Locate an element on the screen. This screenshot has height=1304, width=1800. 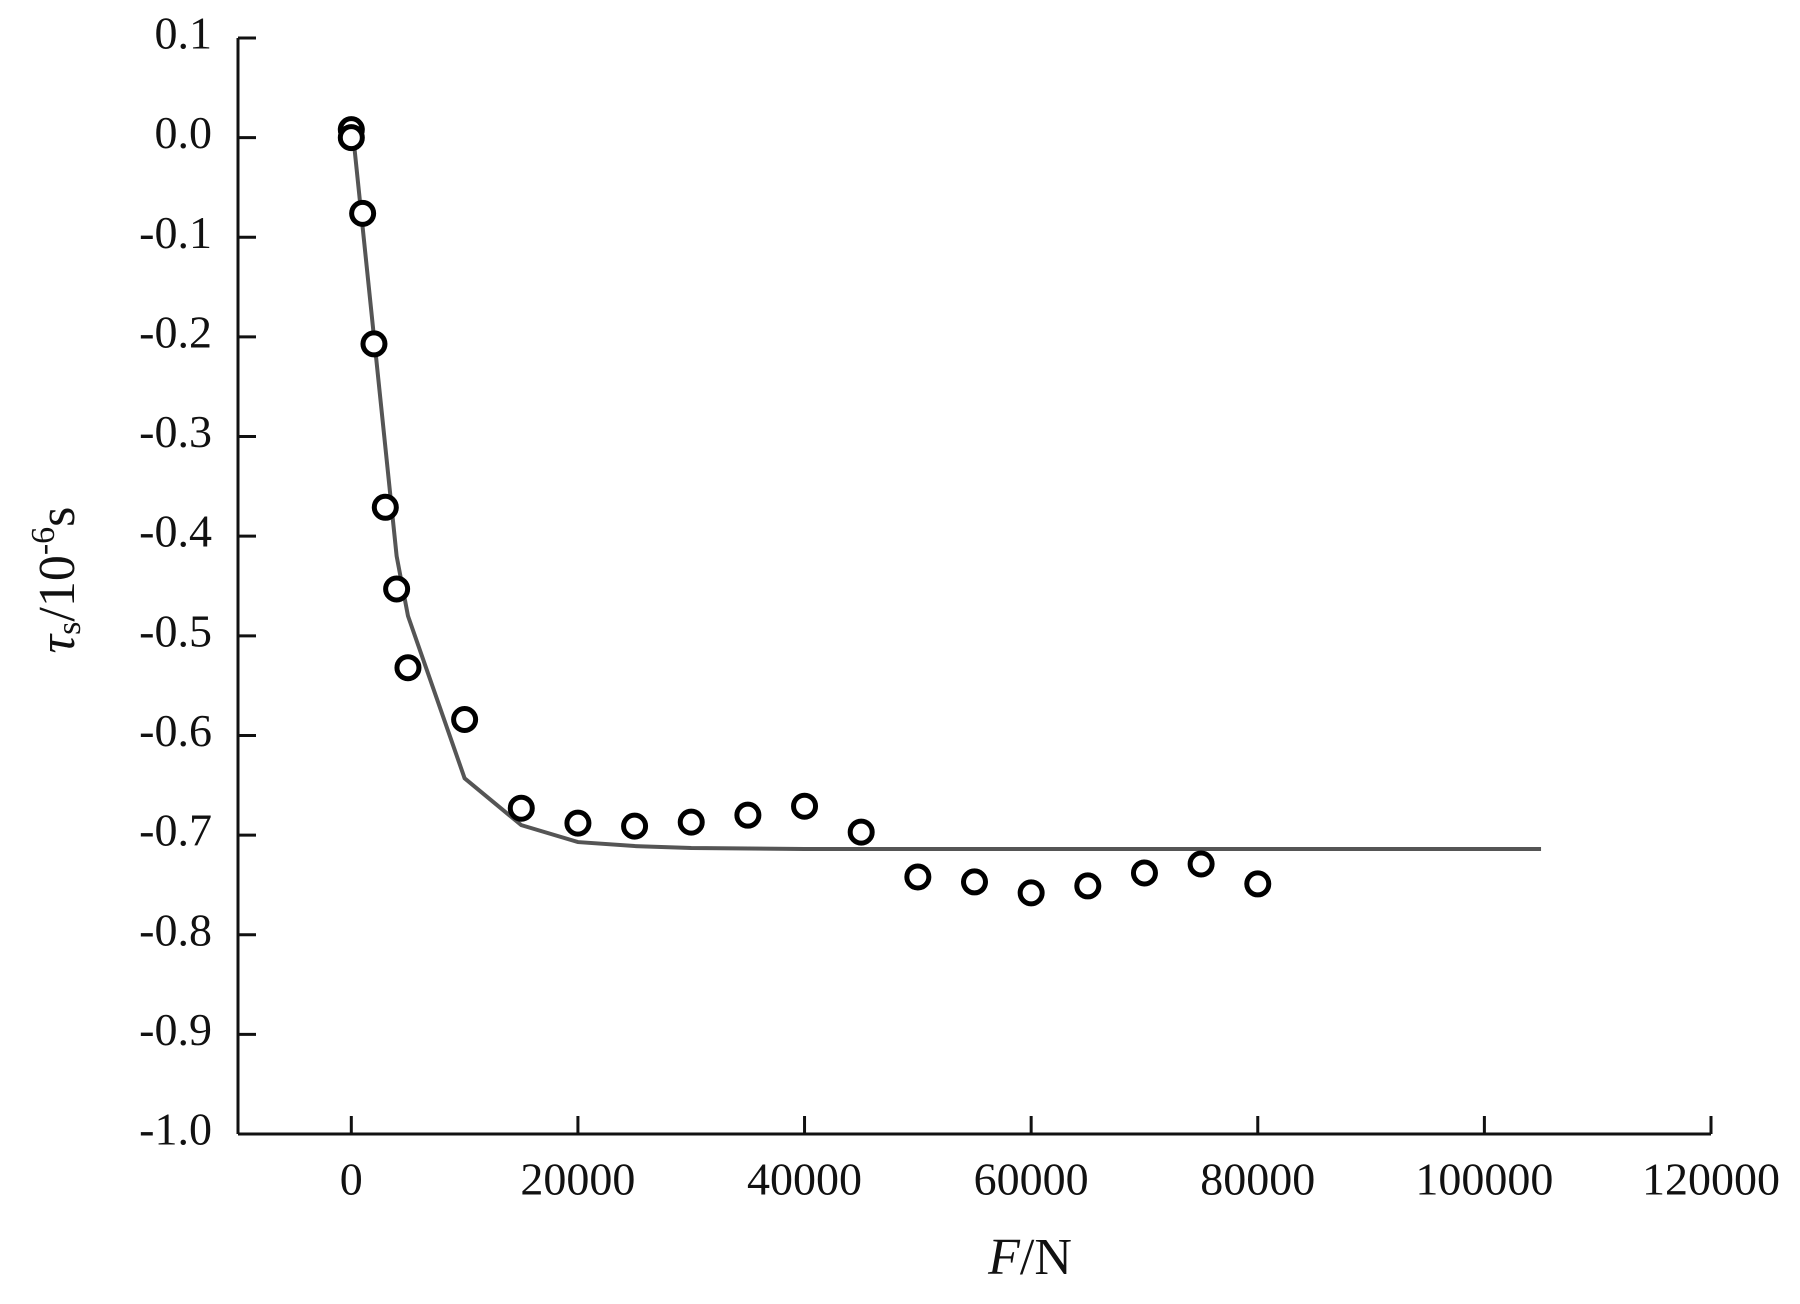
y-tick-label: -0.8 is located at coordinates (175, 929).